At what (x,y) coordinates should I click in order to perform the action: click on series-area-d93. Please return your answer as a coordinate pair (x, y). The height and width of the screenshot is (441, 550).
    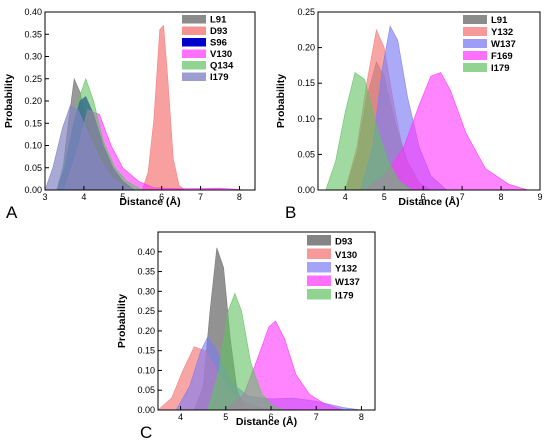
    Looking at the image, I should click on (163, 107).